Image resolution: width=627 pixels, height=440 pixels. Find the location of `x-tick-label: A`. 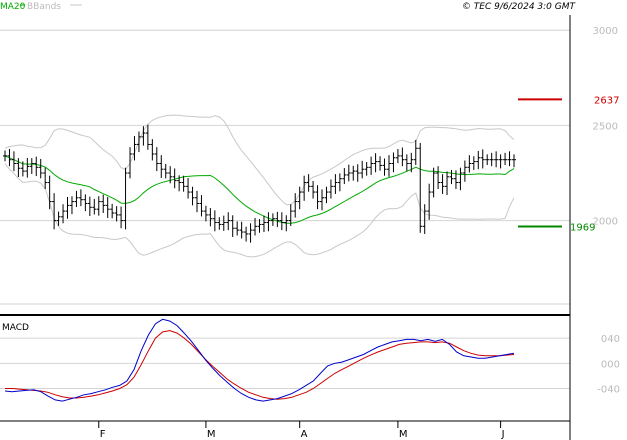

x-tick-label: A is located at coordinates (304, 434).